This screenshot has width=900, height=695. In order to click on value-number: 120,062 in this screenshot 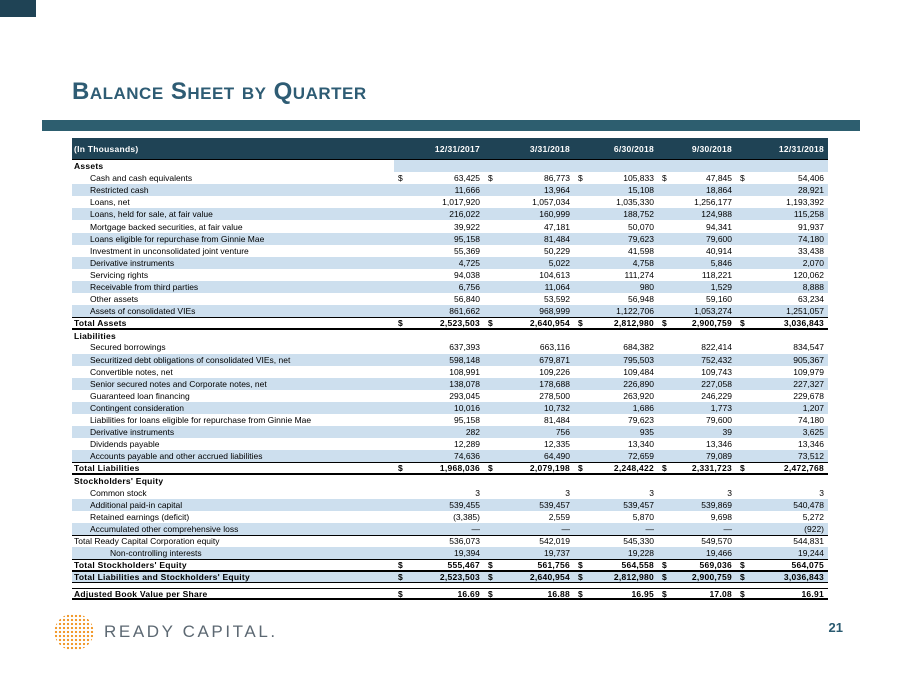, I will do `click(808, 274)`.